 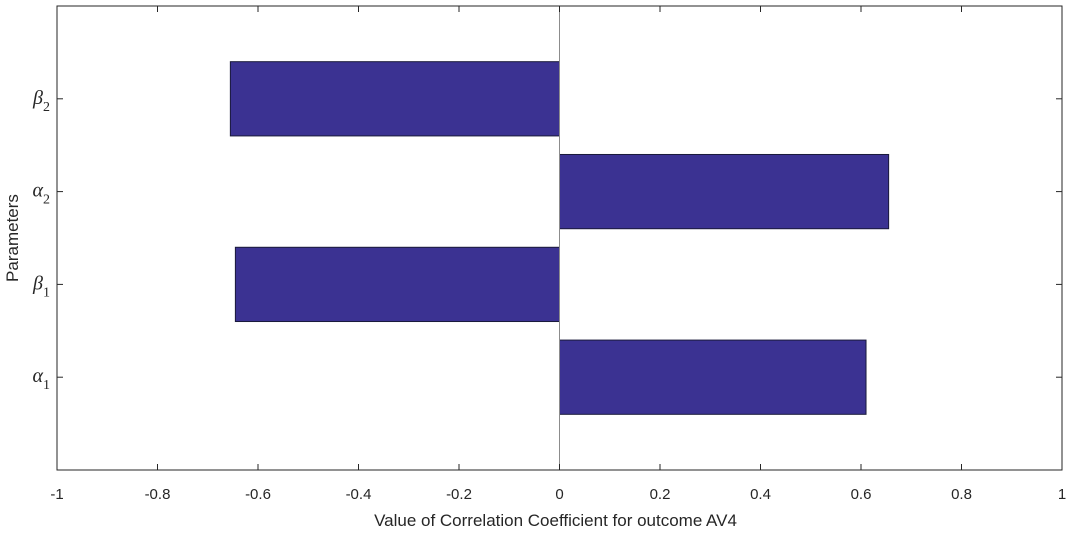 I want to click on x-tick-label: -0.2, so click(x=459, y=494).